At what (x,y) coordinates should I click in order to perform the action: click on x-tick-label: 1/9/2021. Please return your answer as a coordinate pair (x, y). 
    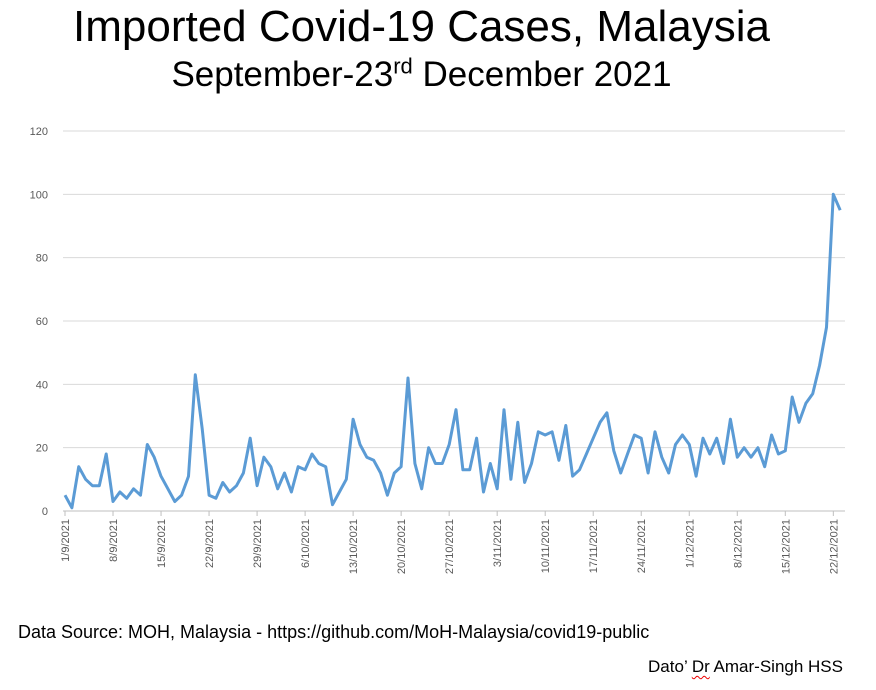
    Looking at the image, I should click on (66, 540).